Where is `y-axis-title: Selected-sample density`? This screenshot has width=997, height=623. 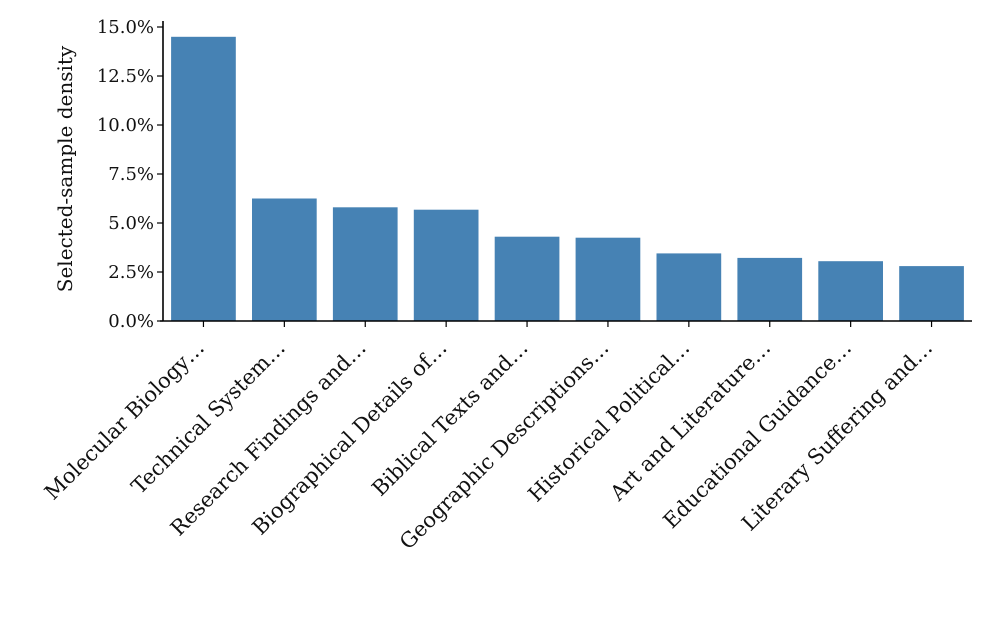
y-axis-title: Selected-sample density is located at coordinates (65, 168).